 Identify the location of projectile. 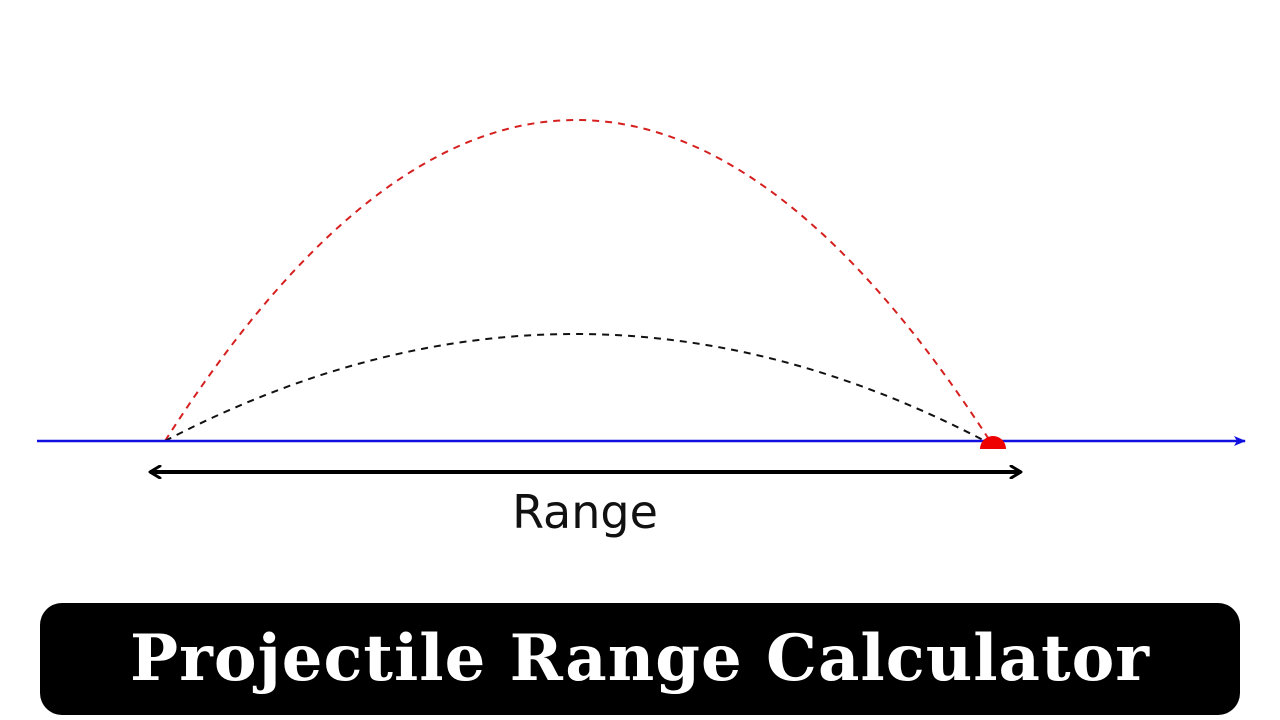
(993, 442).